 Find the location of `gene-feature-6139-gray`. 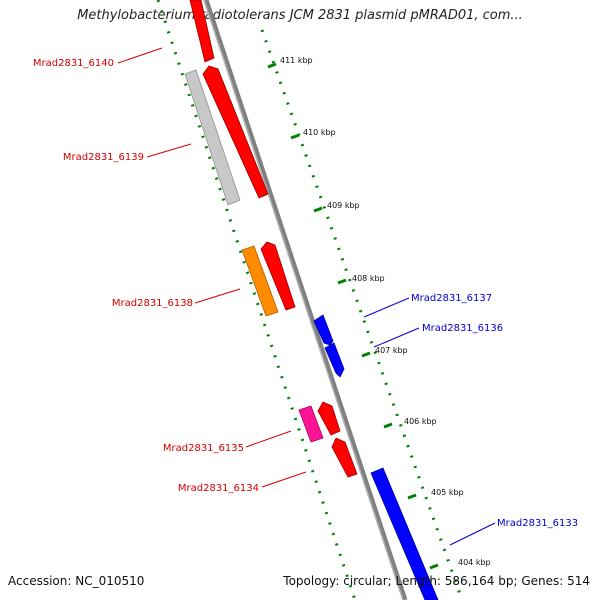

gene-feature-6139-gray is located at coordinates (212, 137).